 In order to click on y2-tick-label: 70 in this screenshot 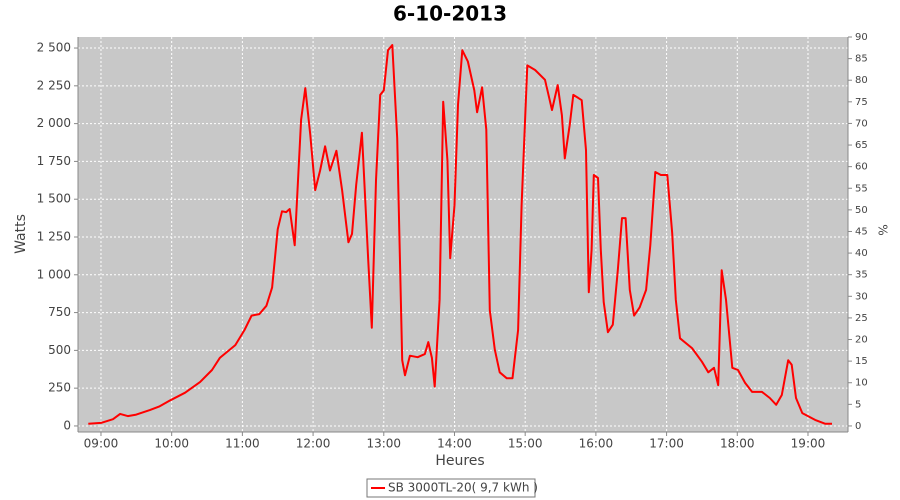, I will do `click(861, 123)`.